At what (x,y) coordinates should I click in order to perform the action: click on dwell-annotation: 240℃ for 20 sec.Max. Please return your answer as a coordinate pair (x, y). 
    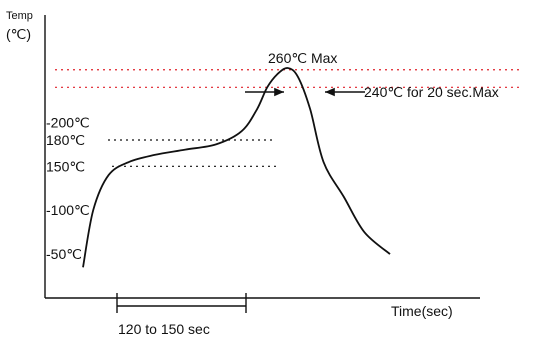
    Looking at the image, I should click on (431, 92).